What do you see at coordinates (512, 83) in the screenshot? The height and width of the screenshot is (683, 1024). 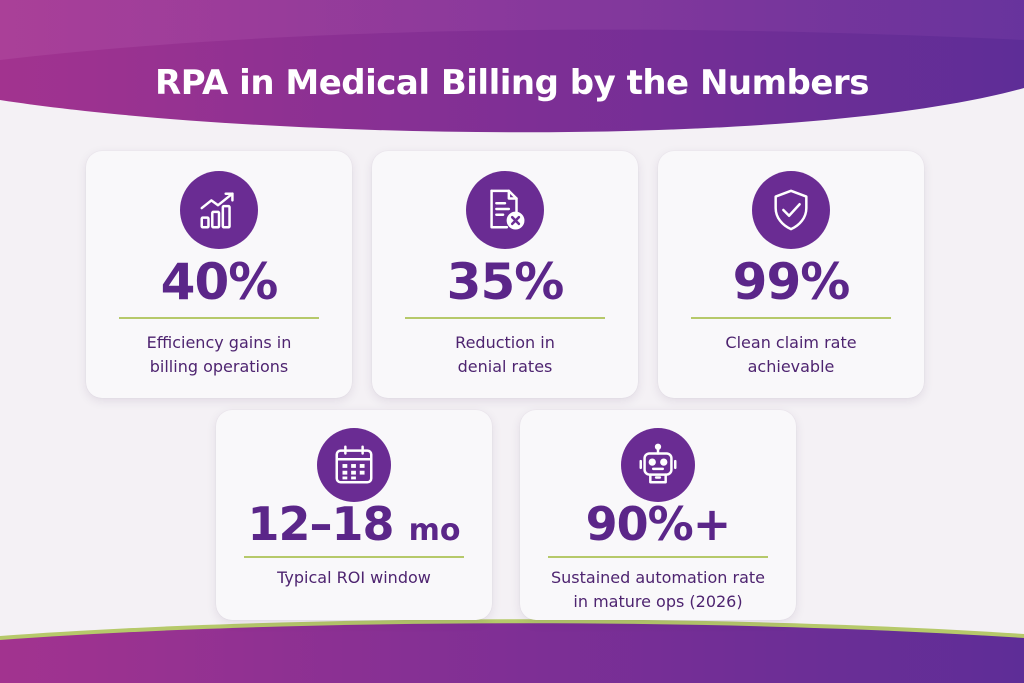 I see `page-title: RPA in Medical Billing by the Numbers` at bounding box center [512, 83].